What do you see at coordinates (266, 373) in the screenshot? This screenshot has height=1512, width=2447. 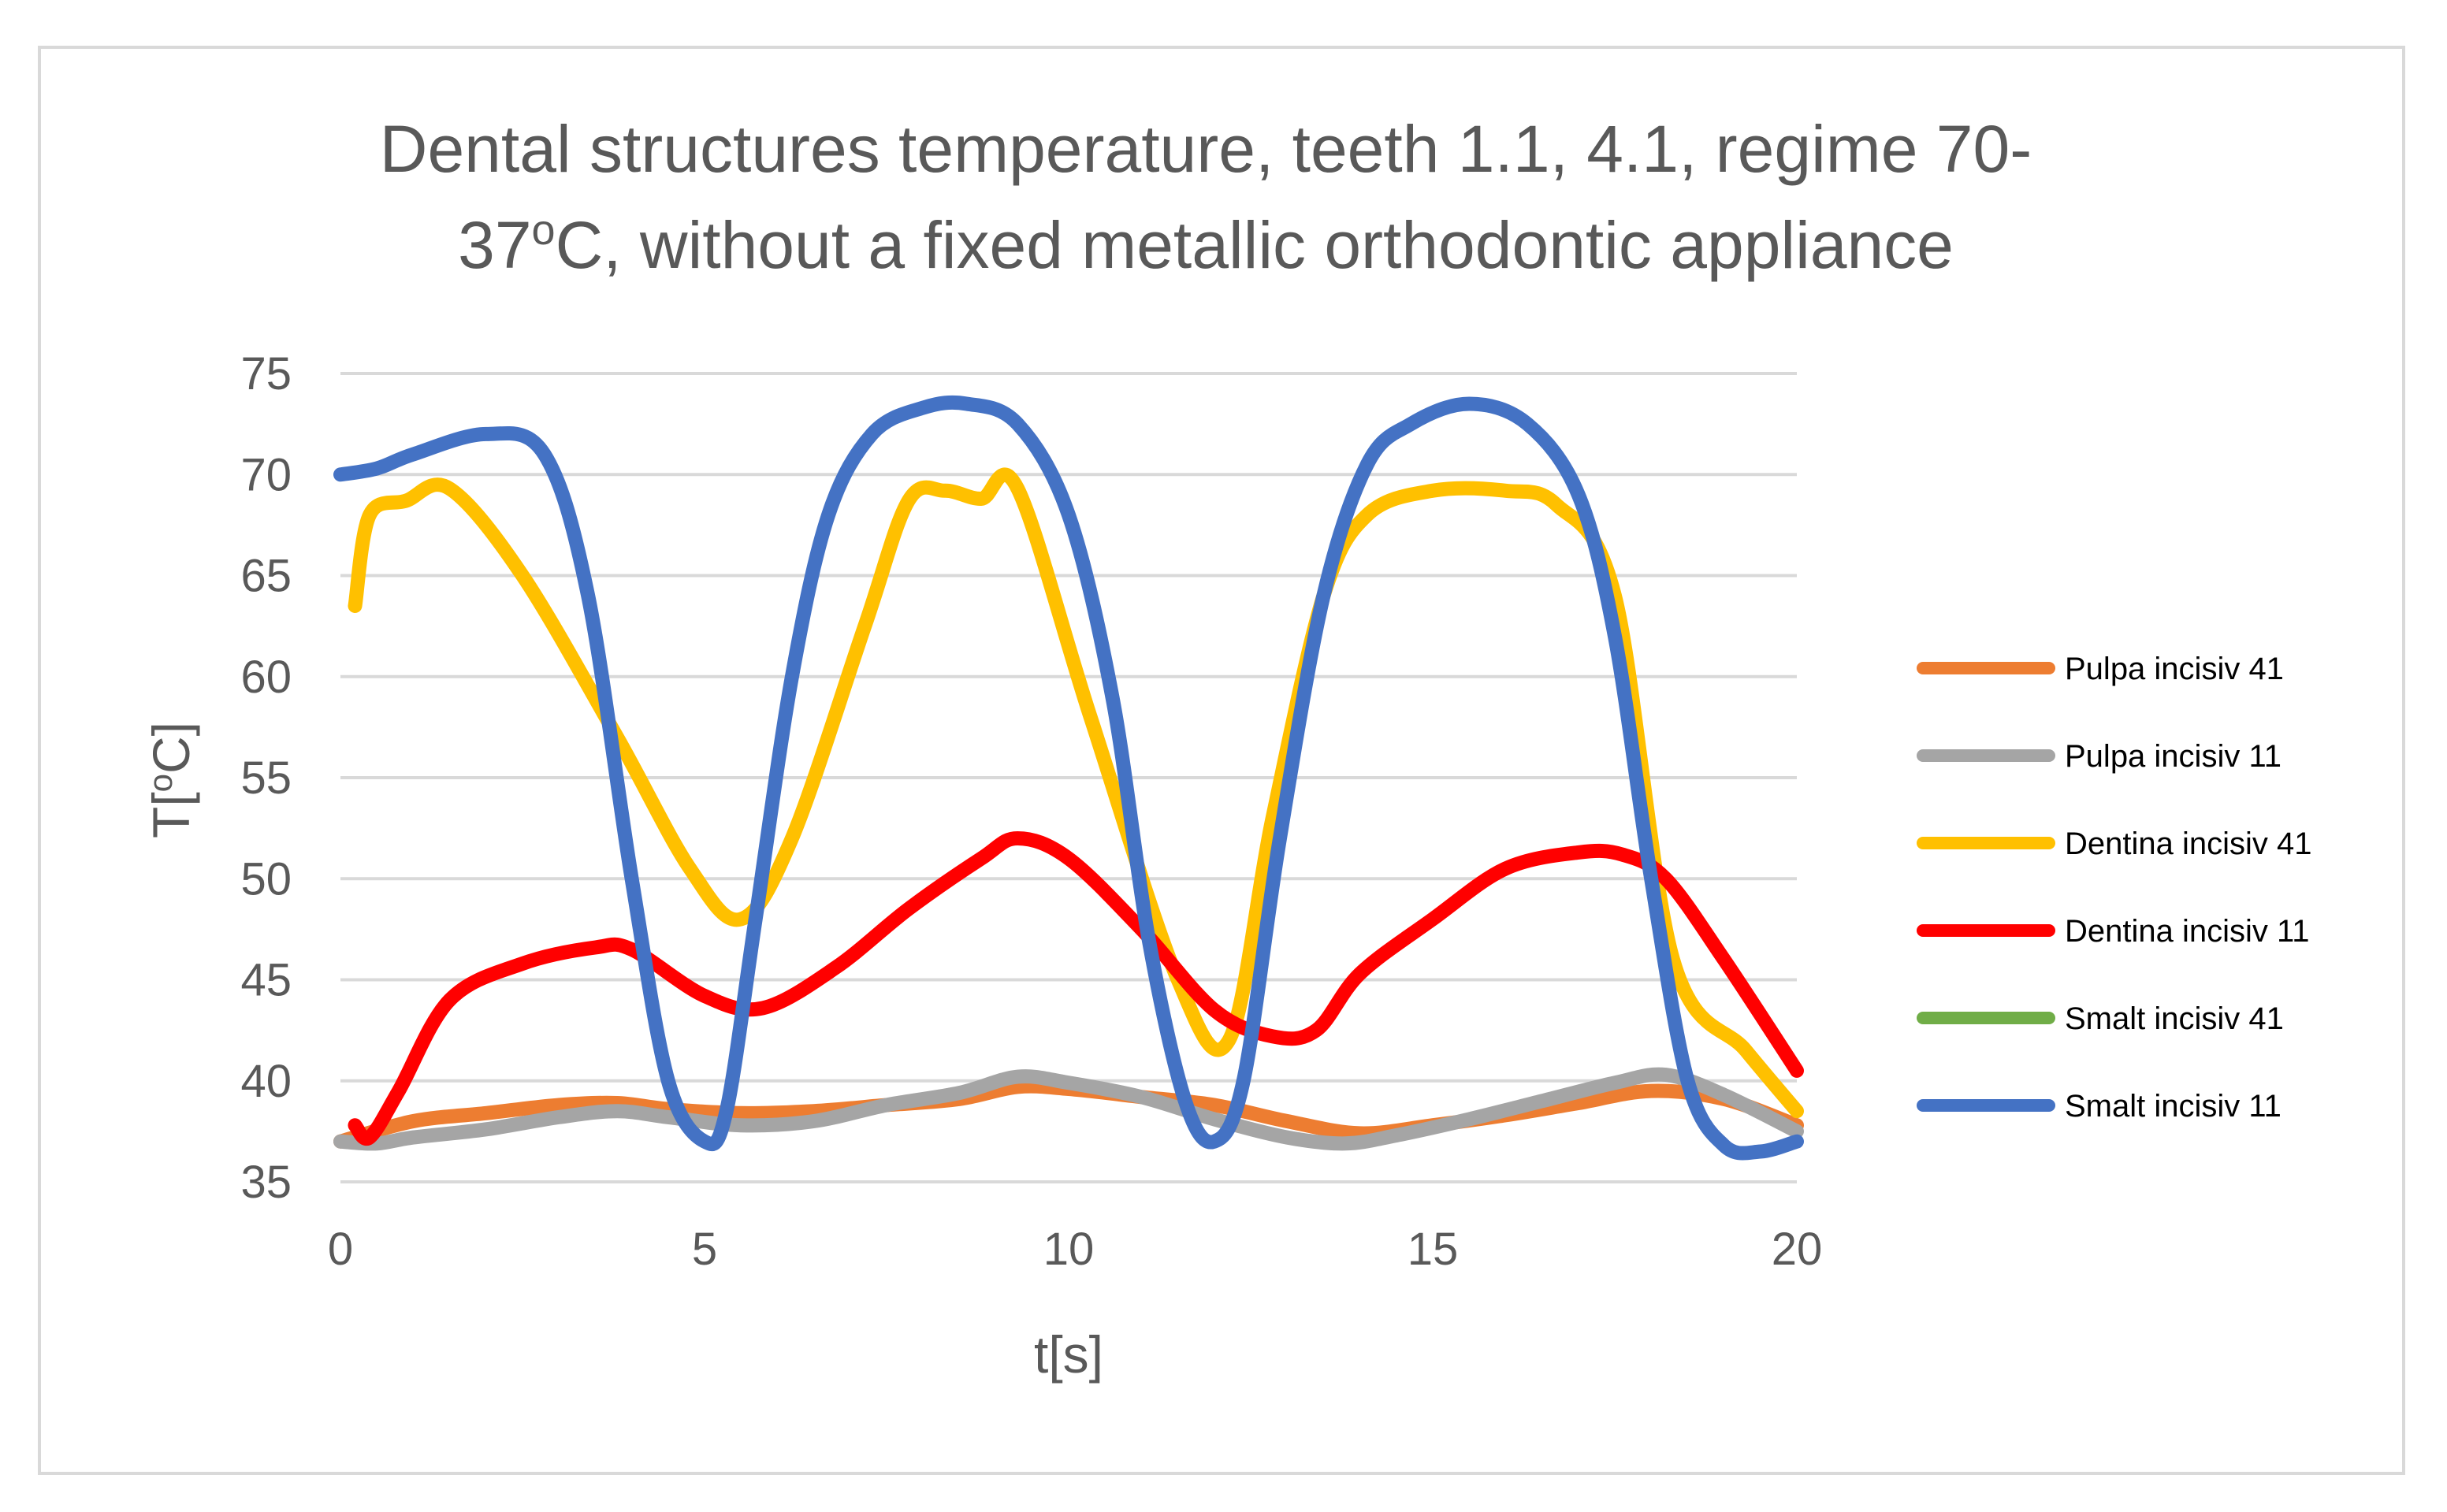 I see `y-tick-label: 75` at bounding box center [266, 373].